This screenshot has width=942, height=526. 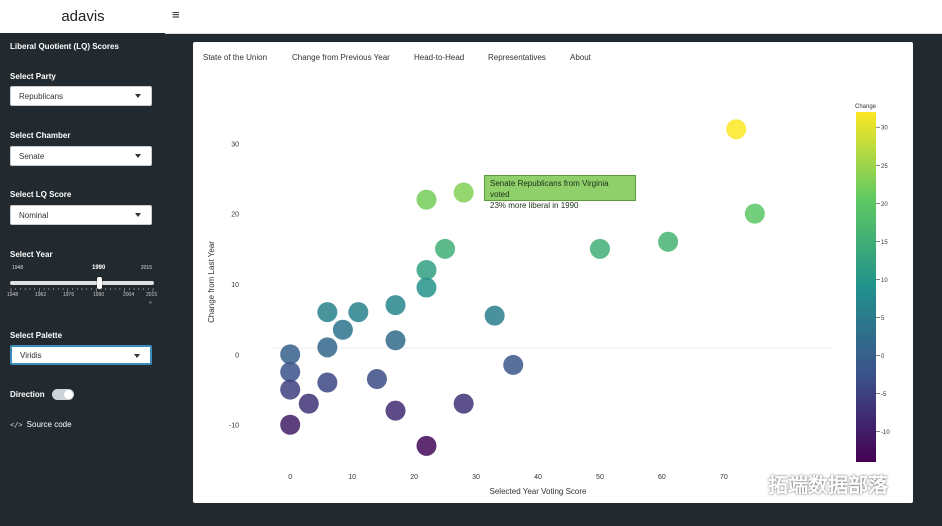 I want to click on tooltip-line2: 23% more liberal in 1990, so click(x=534, y=205).